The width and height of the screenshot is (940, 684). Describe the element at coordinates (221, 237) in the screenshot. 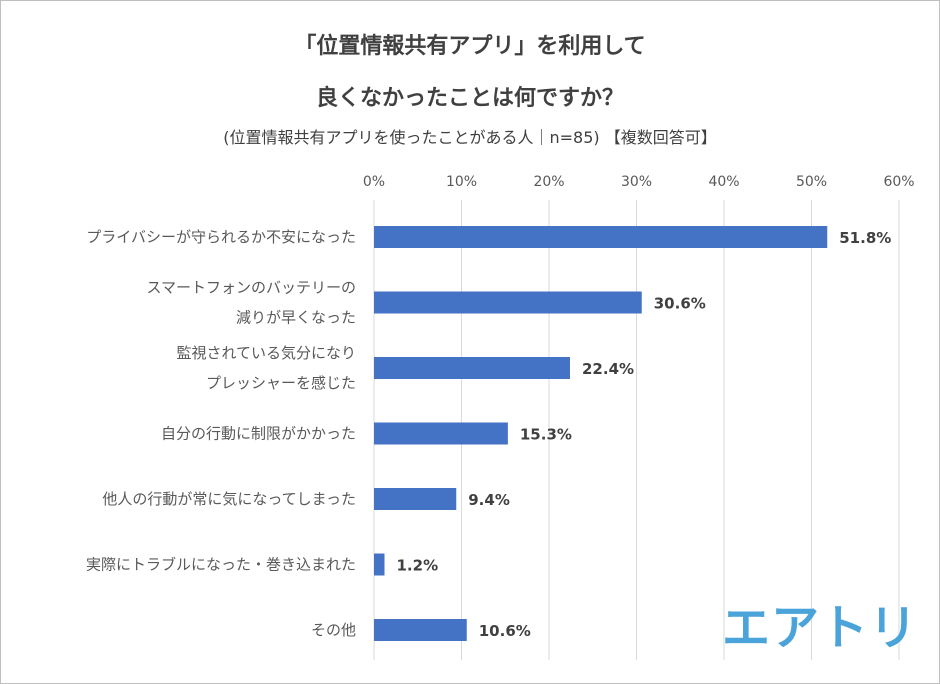

I see `category-label: プライバシーが守られるか不安になった` at that location.